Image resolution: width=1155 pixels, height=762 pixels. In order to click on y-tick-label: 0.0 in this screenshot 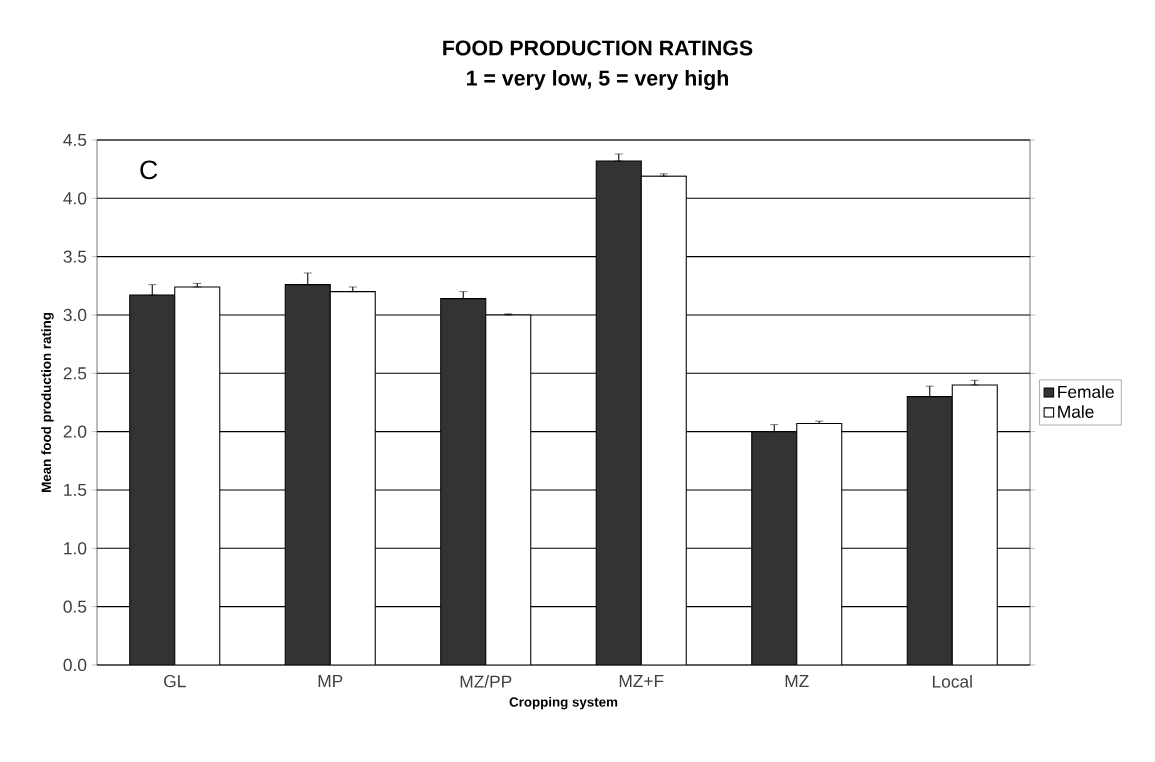, I will do `click(75, 665)`.